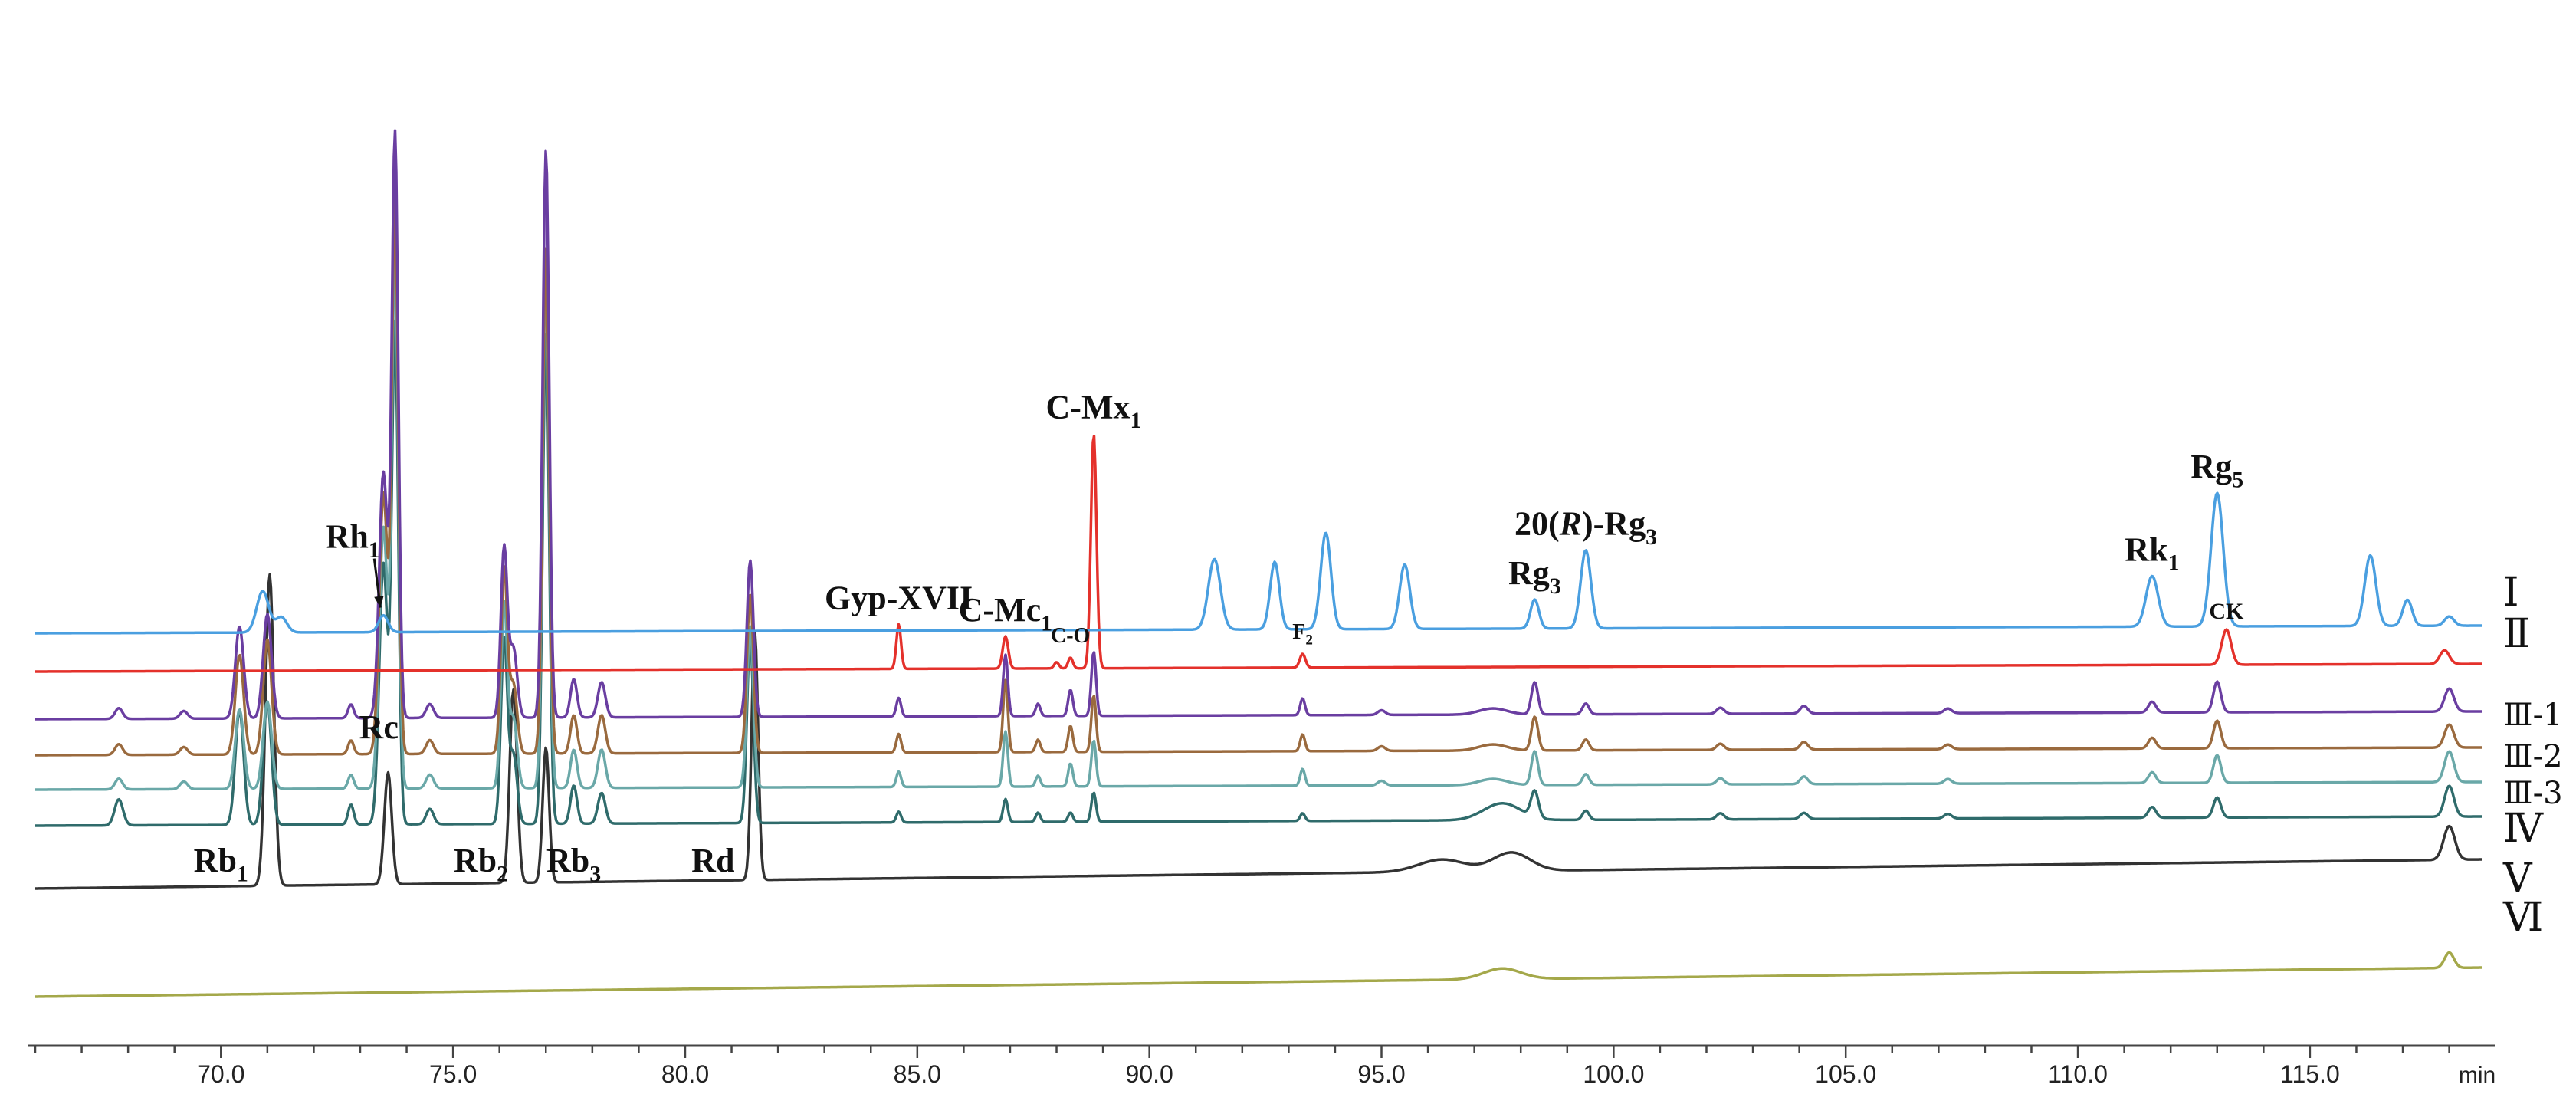 Image resolution: width=2576 pixels, height=1104 pixels. I want to click on trace-label-7: Ⅴ, so click(2517, 879).